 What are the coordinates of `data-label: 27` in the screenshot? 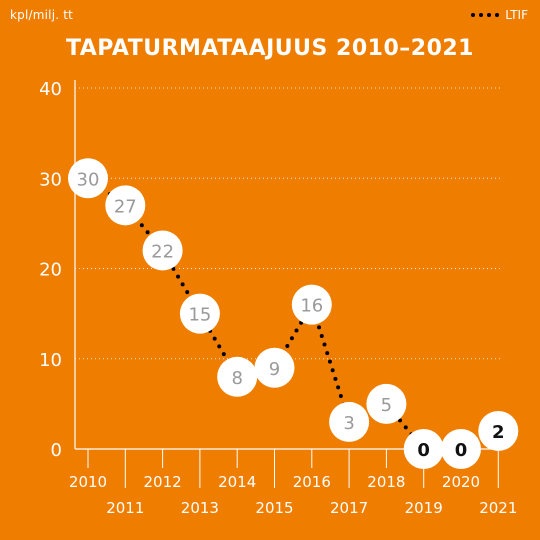 It's located at (125, 206).